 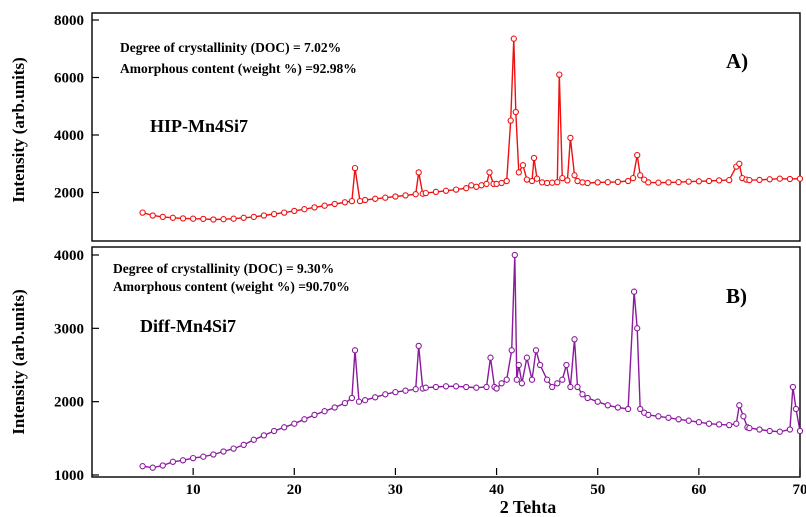 What do you see at coordinates (496, 490) in the screenshot?
I see `panel-b-x-tick-label: 40` at bounding box center [496, 490].